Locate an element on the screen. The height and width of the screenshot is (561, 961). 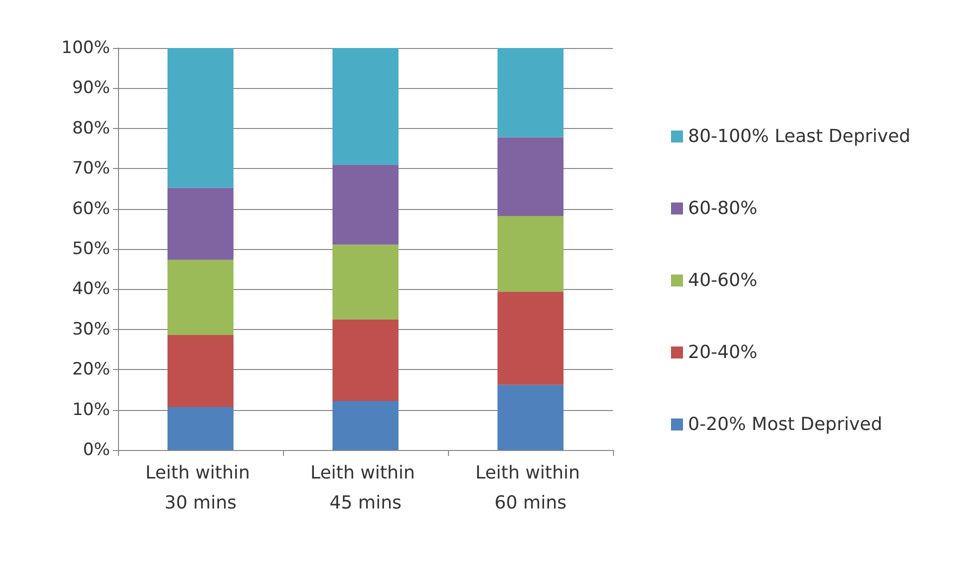
y-tick-label: 100% is located at coordinates (85, 48).